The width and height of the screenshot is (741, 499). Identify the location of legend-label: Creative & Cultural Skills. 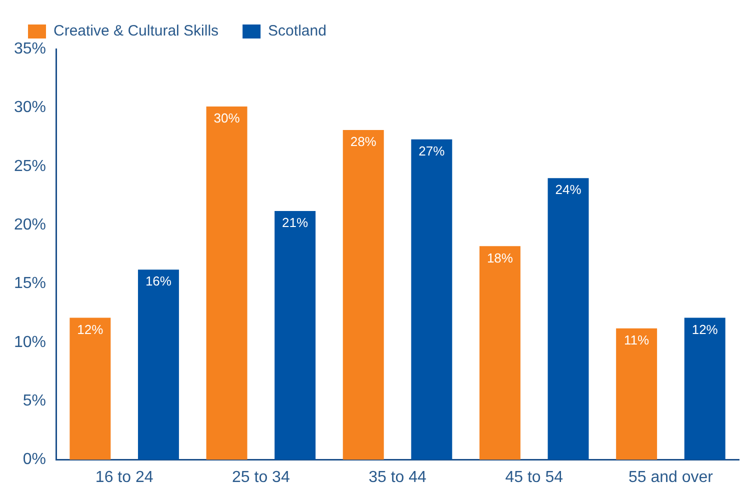
(136, 31).